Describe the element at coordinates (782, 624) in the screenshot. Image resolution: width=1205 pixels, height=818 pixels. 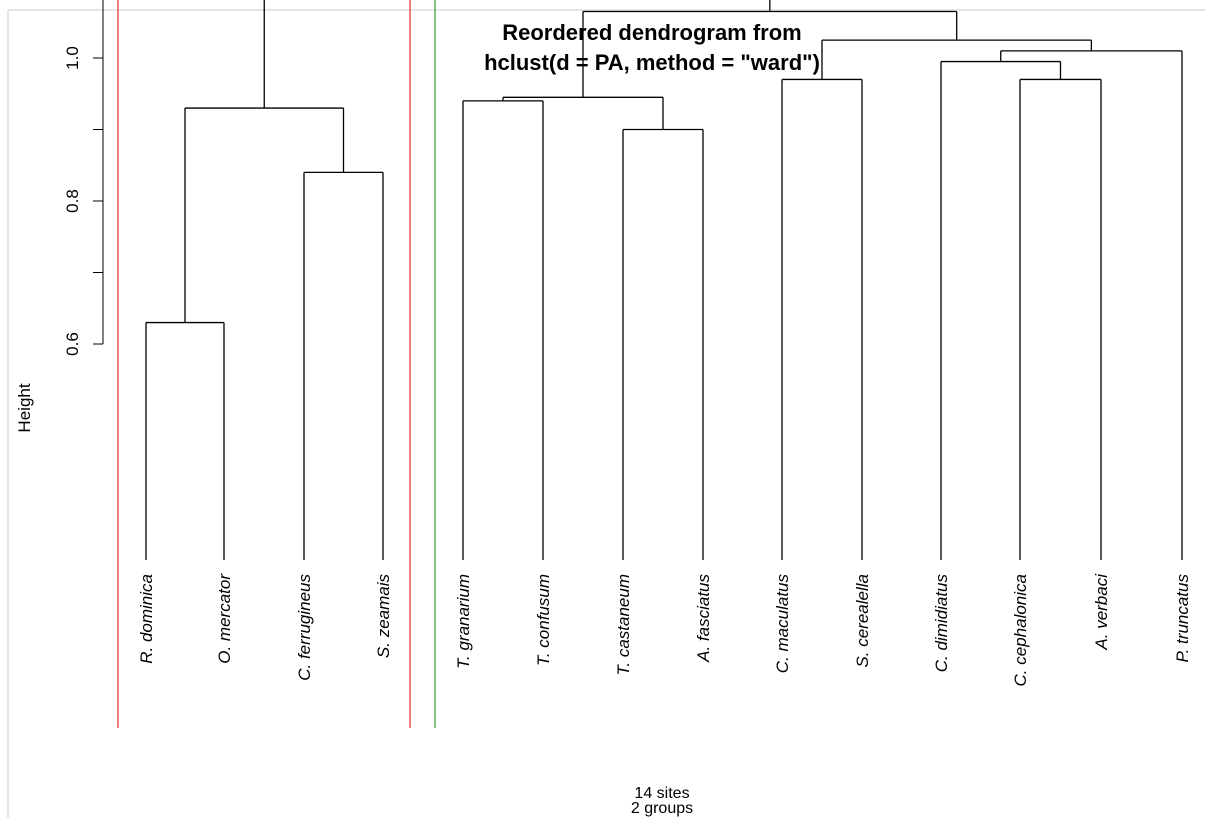
I see `leaf-label: C. maculatus` at that location.